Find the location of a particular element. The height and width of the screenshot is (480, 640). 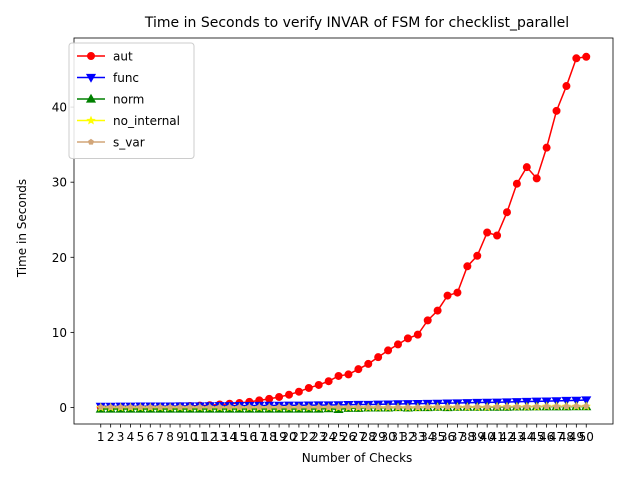

x-tick-label: 33 is located at coordinates (417, 437).